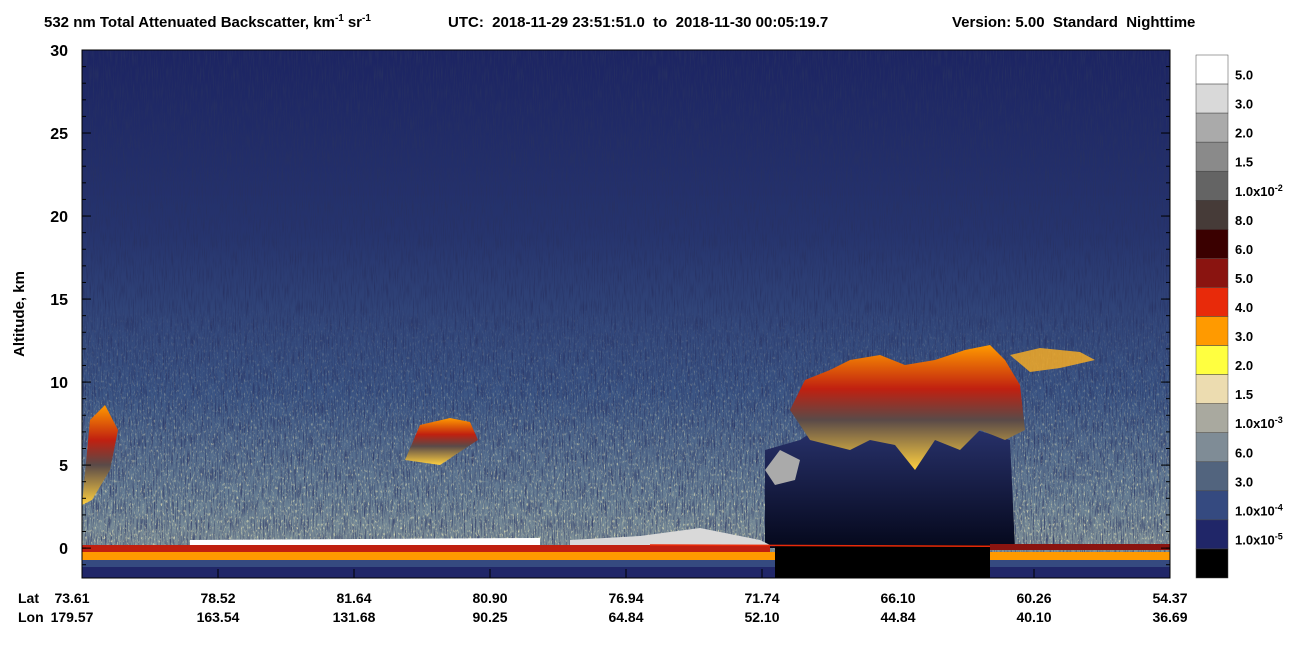 The width and height of the screenshot is (1300, 672). What do you see at coordinates (1169, 617) in the screenshot?
I see `lon-label: 36.69` at bounding box center [1169, 617].